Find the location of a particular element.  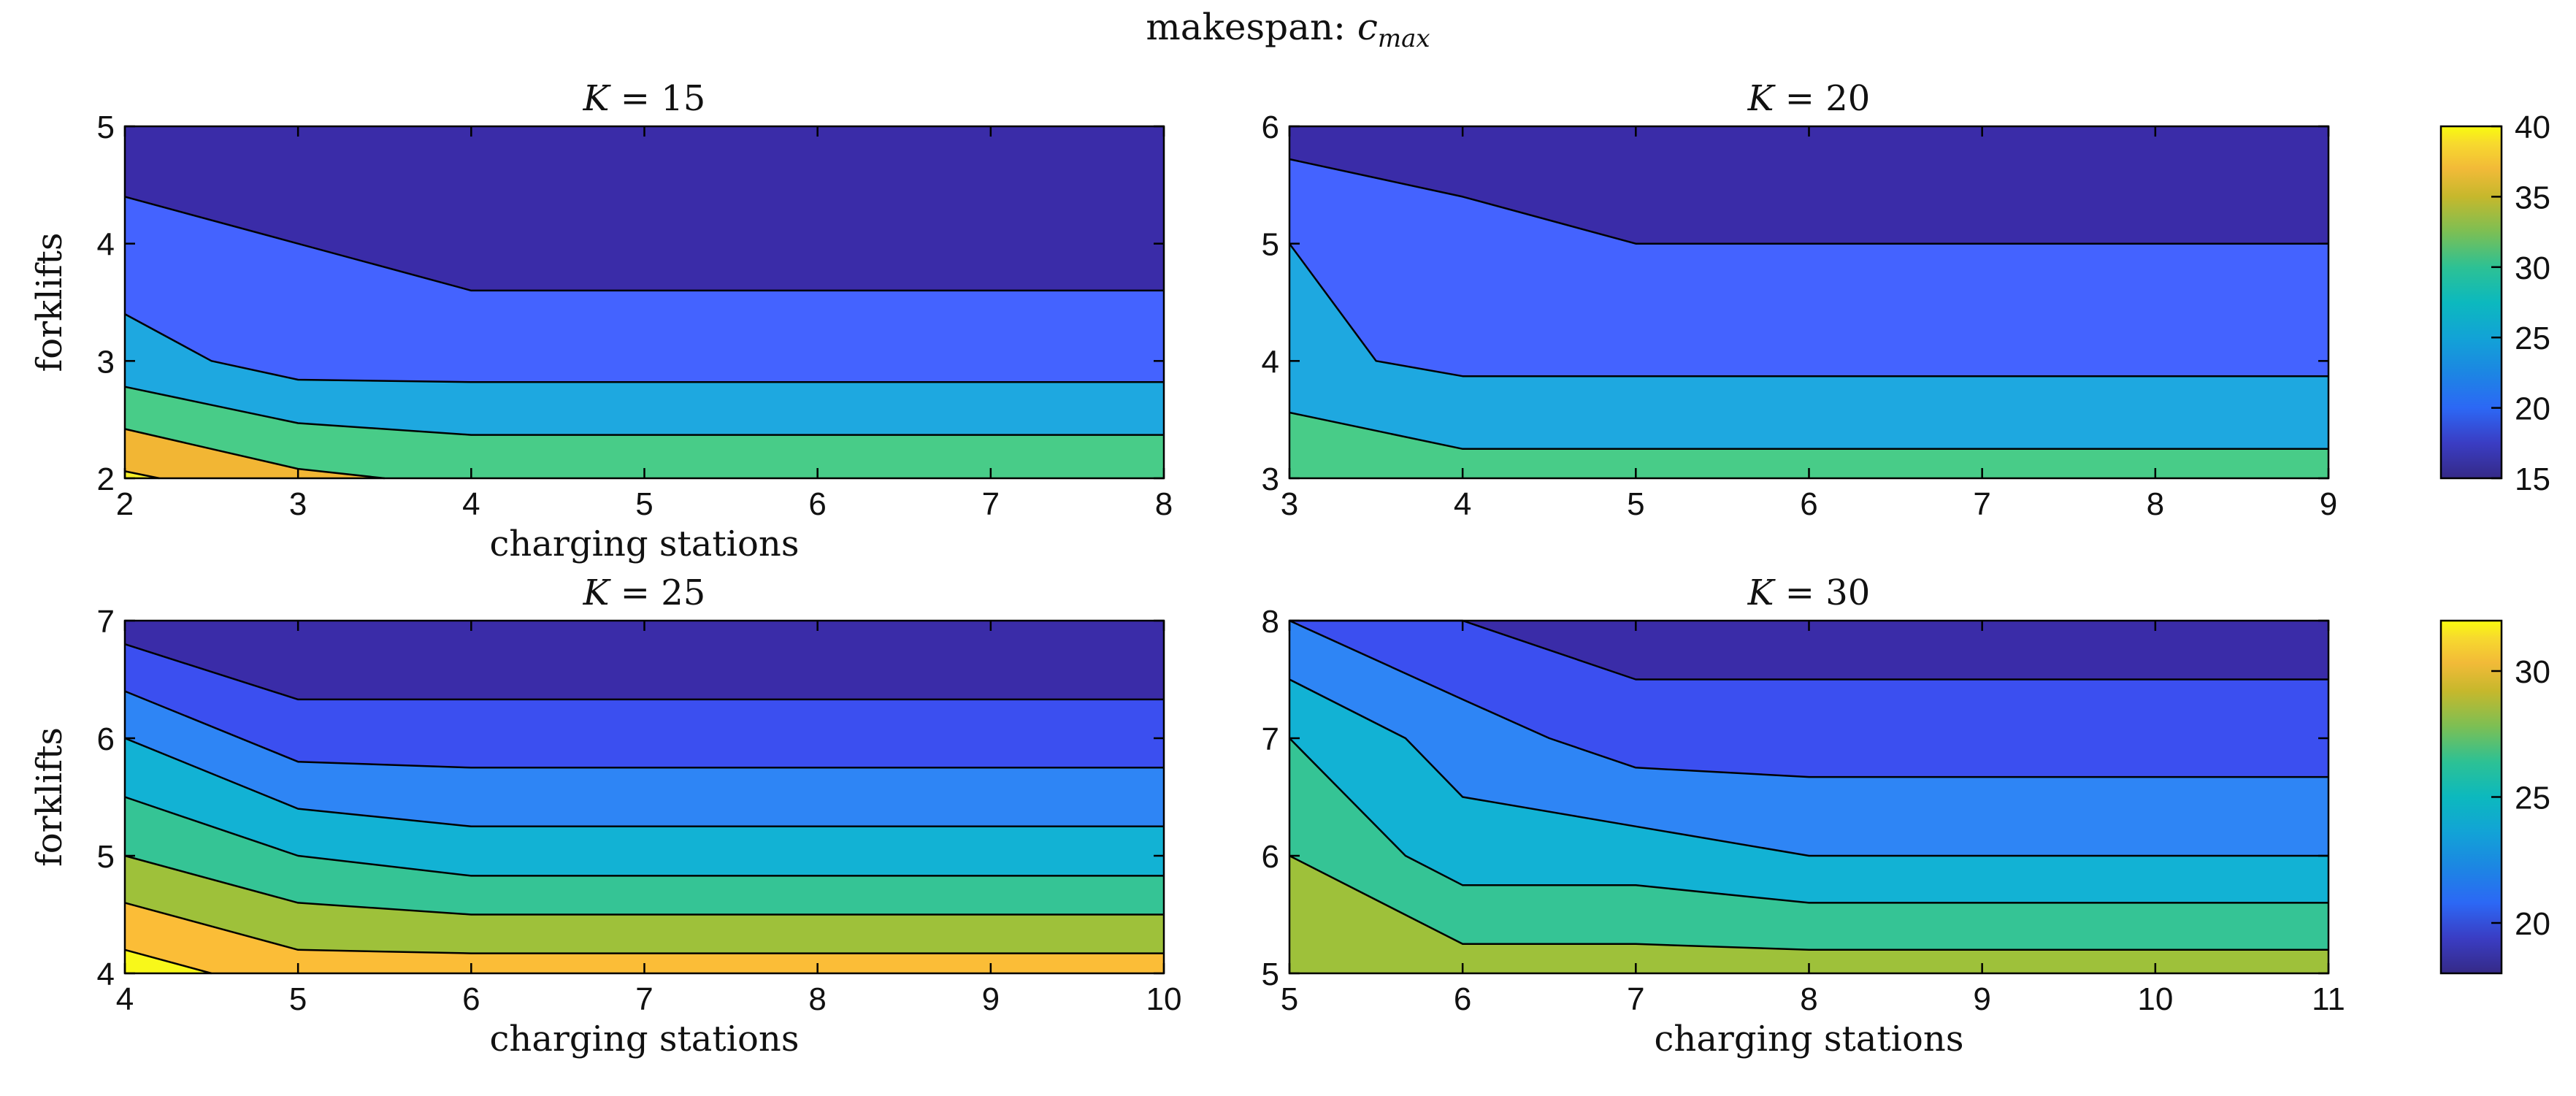

x-tick-label: 2 is located at coordinates (125, 504).